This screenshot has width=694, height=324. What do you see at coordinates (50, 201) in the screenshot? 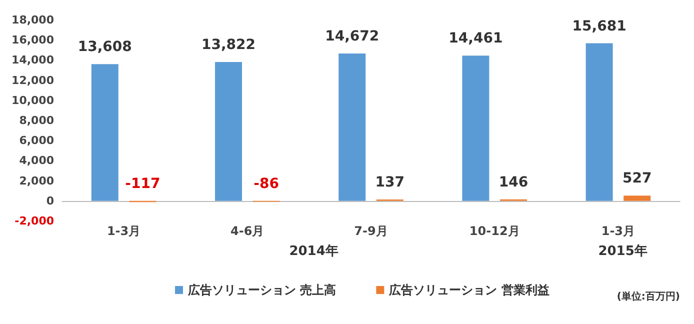
I see `y-tick-label: 0` at bounding box center [50, 201].